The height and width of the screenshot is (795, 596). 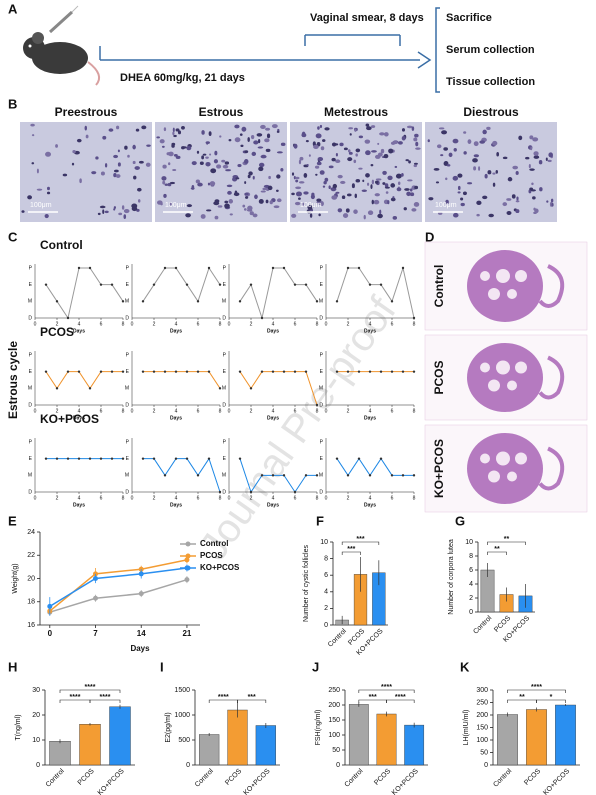 What do you see at coordinates (466, 728) in the screenshot?
I see `y-axis-label: LH(mIU/ml)` at bounding box center [466, 728].